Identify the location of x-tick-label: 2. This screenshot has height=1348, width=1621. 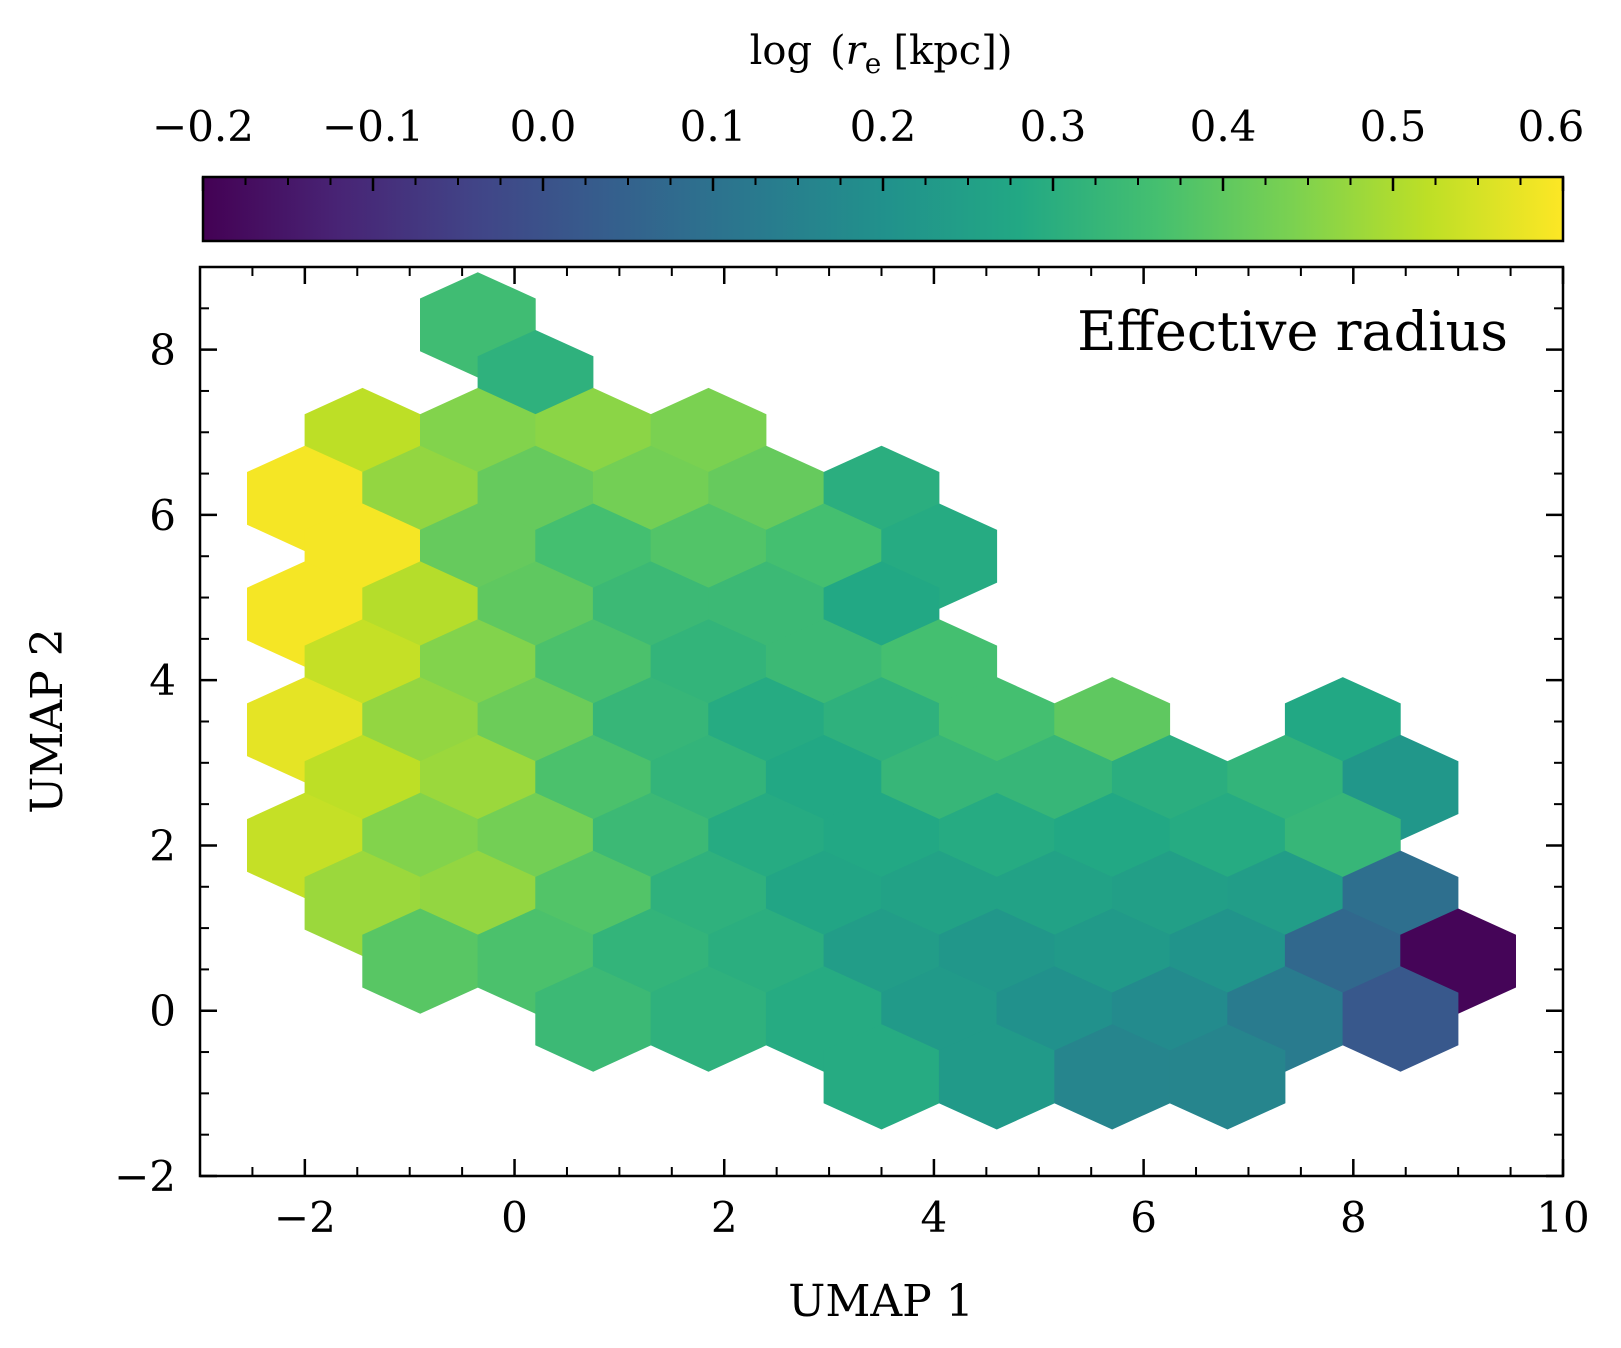
(724, 1217).